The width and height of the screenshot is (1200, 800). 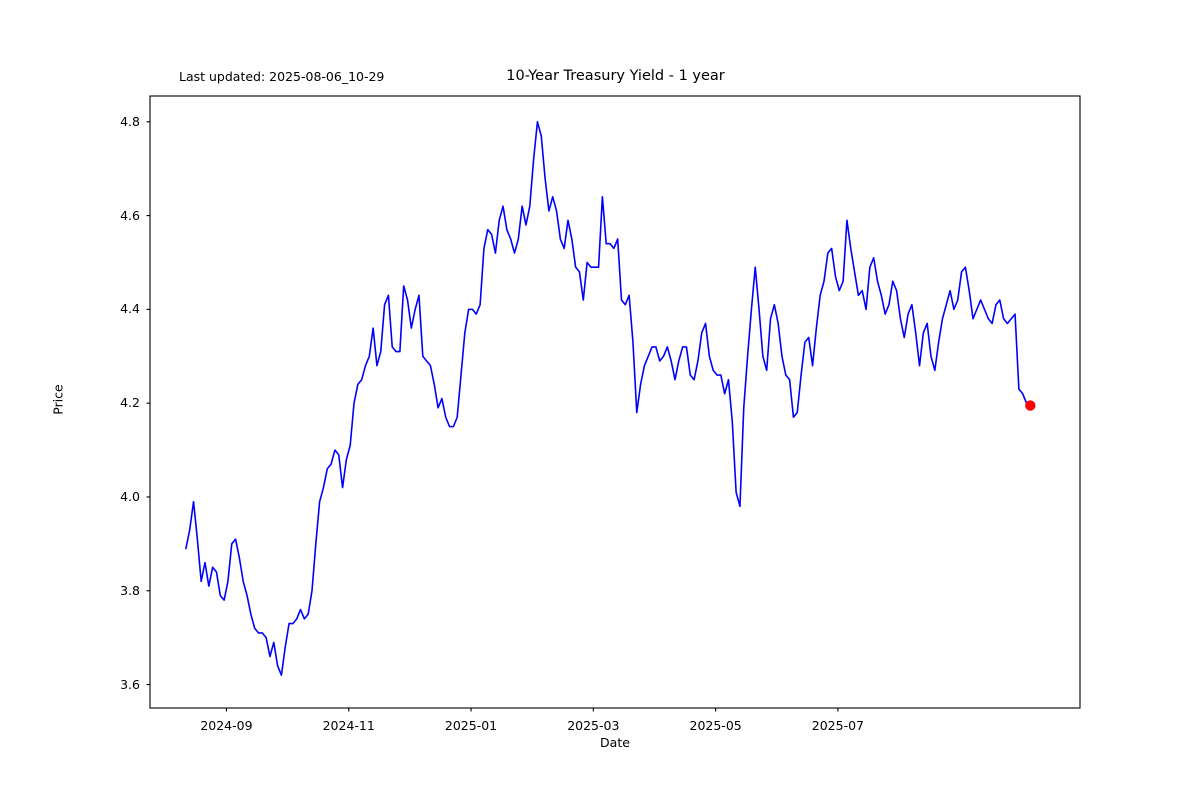 I want to click on x-tick-label: 2024-09, so click(x=226, y=725).